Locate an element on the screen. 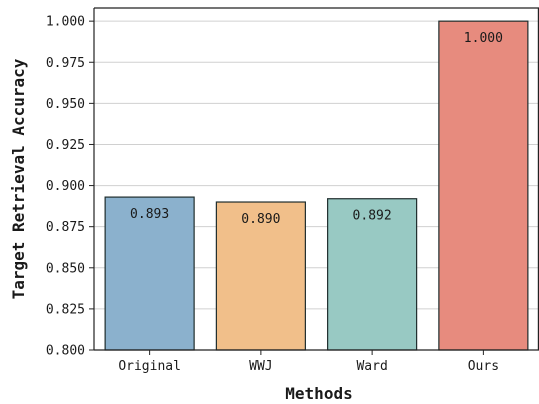 The image size is (539, 404). y-tick-label: 0.875 is located at coordinates (65, 227).